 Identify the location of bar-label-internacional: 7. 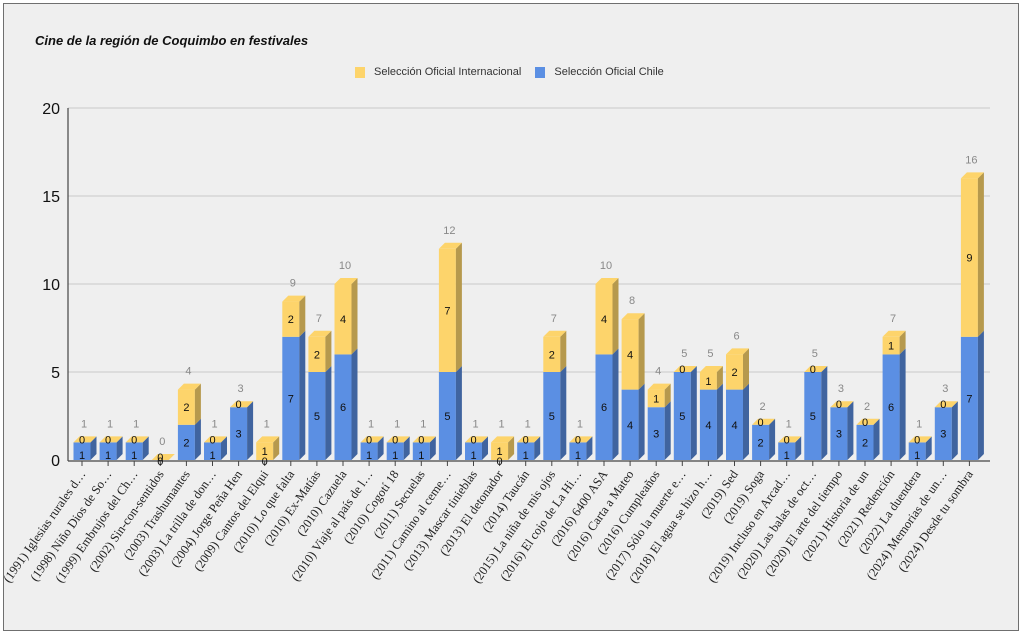
(447, 311).